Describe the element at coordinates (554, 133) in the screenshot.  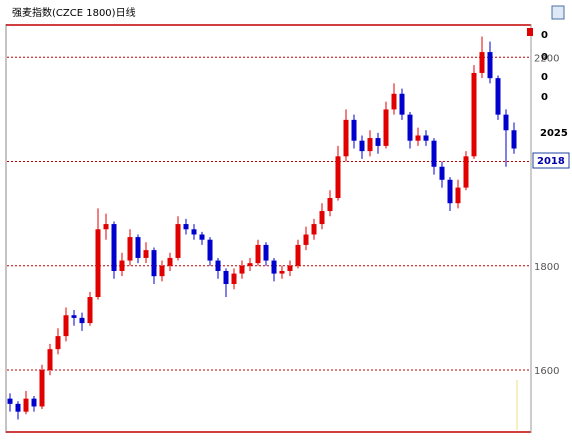
I see `side-label: 2025` at that location.